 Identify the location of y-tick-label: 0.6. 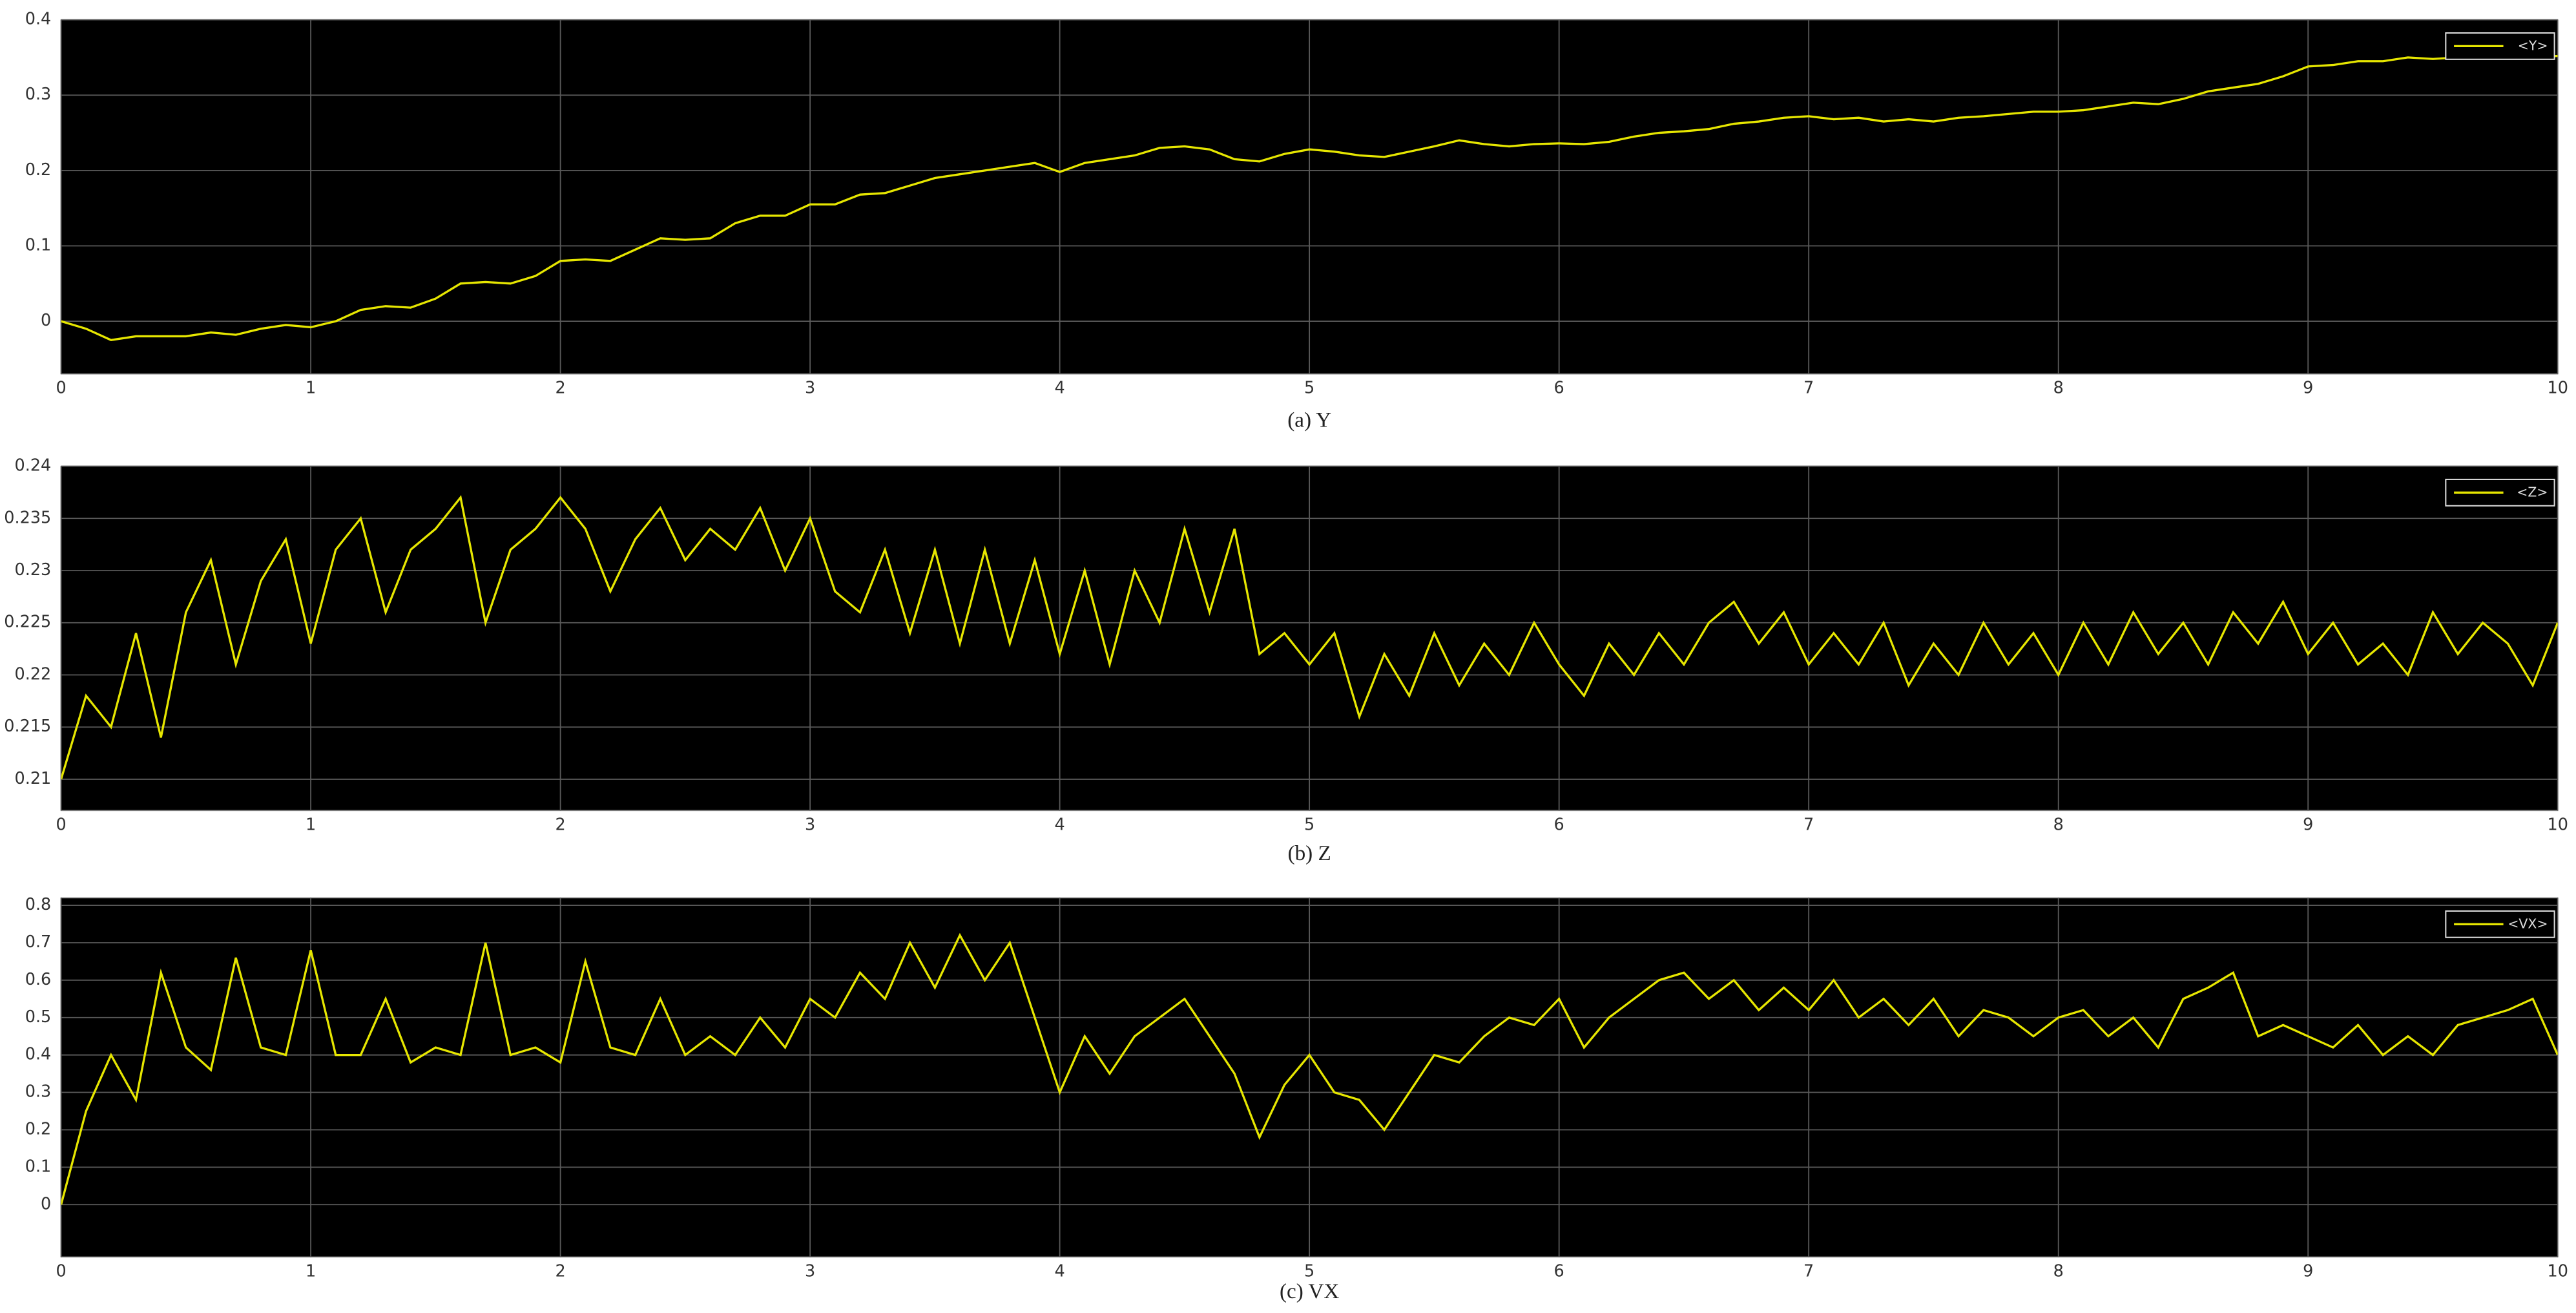
(38, 979).